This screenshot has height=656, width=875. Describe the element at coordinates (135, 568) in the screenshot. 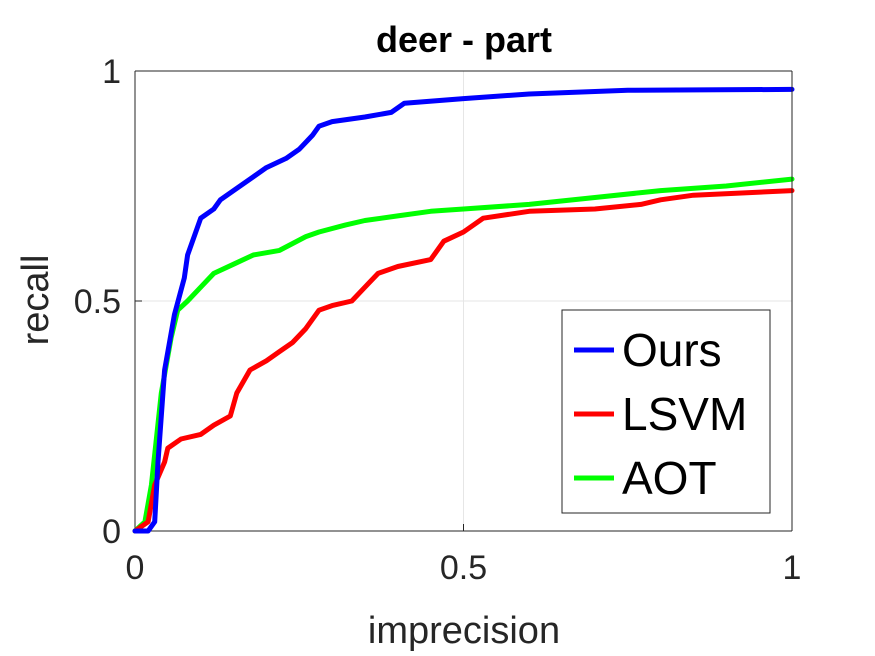

I see `x-tick-label-0: 0` at that location.